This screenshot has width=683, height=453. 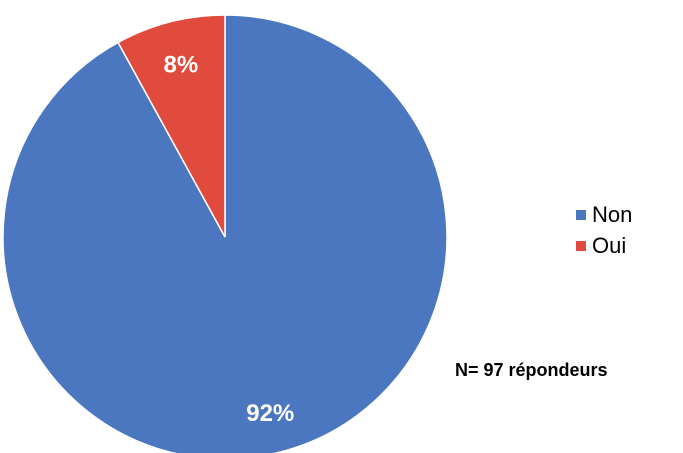 I want to click on legend-swatch-non, so click(x=581, y=215).